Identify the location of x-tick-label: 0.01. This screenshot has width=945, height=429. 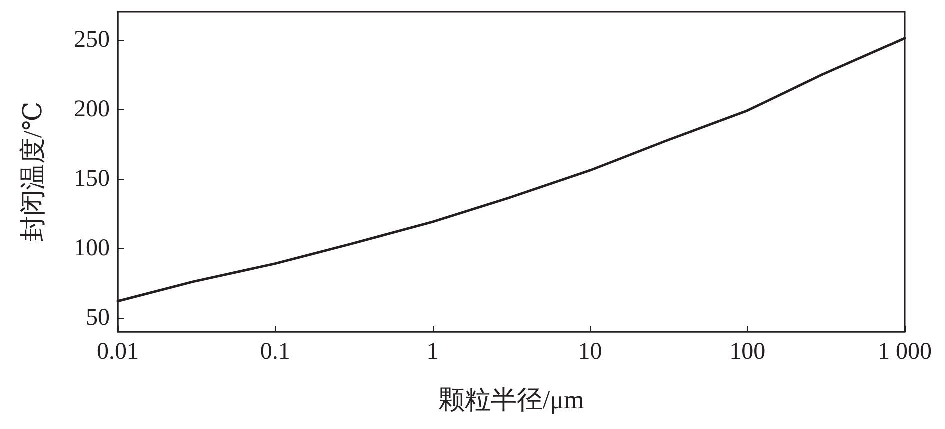
(118, 352).